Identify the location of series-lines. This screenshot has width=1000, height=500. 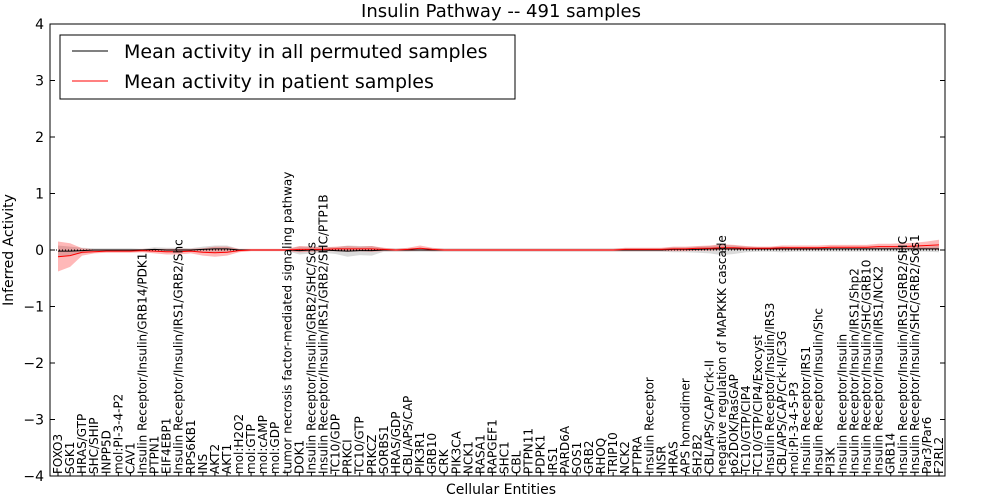
(498, 251).